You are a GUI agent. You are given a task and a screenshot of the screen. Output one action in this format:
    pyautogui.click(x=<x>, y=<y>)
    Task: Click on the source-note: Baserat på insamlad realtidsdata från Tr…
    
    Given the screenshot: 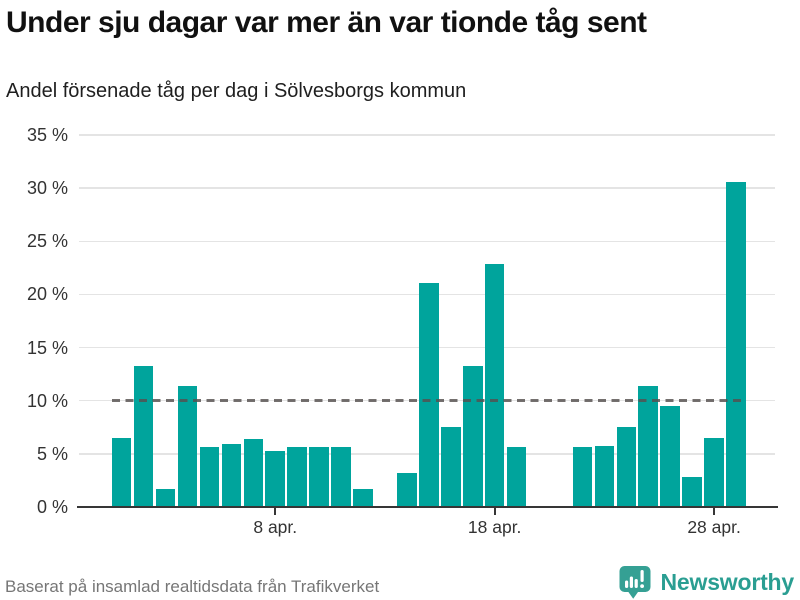 What is the action you would take?
    pyautogui.click(x=192, y=586)
    